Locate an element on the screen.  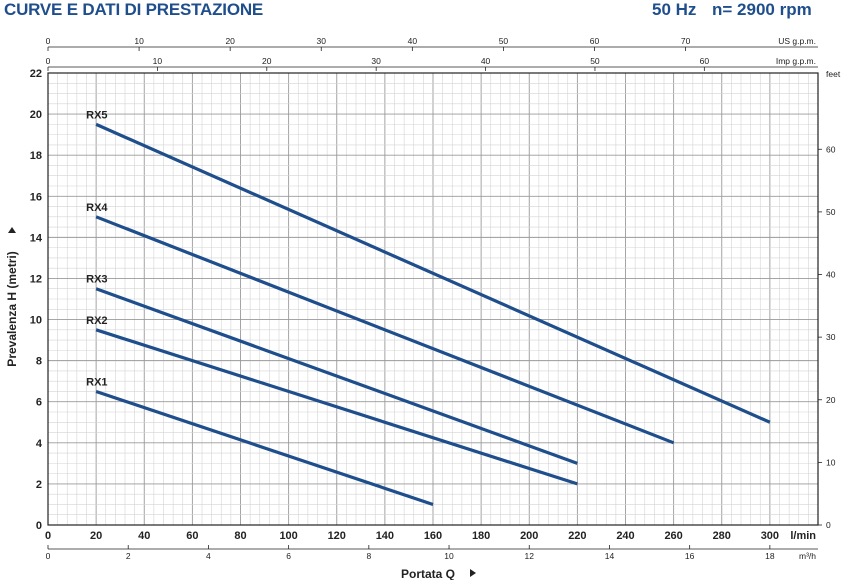
x-tick-label: 240 is located at coordinates (625, 536).